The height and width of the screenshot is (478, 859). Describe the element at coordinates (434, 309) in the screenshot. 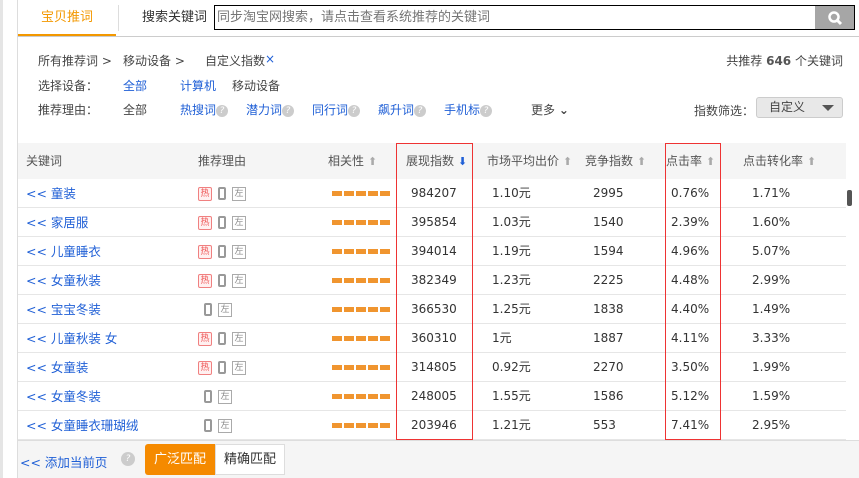

I see `impressions-value: 366530` at that location.